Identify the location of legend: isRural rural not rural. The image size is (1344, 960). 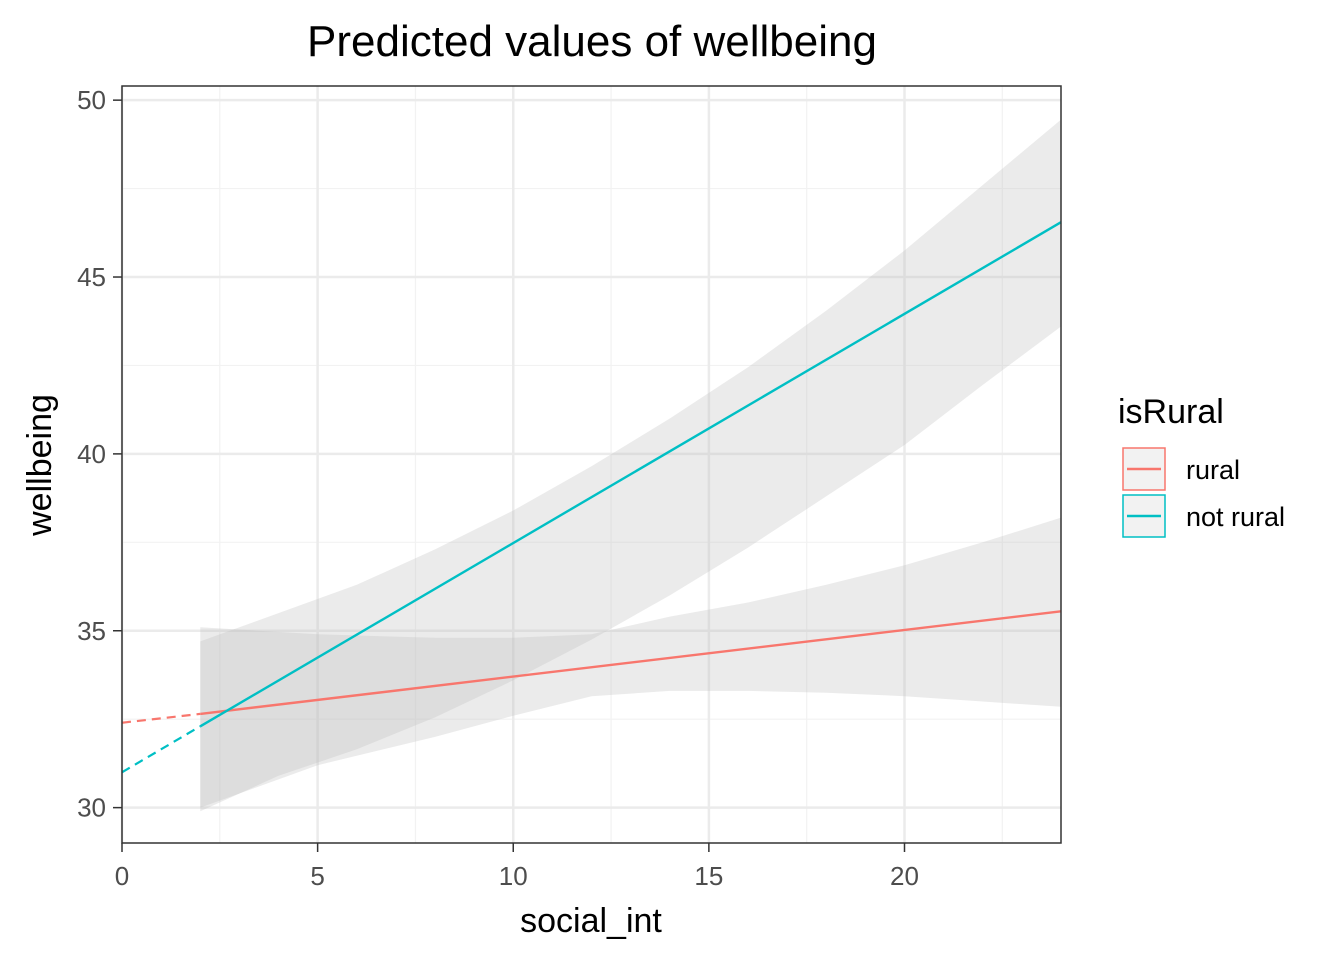
(1201, 465).